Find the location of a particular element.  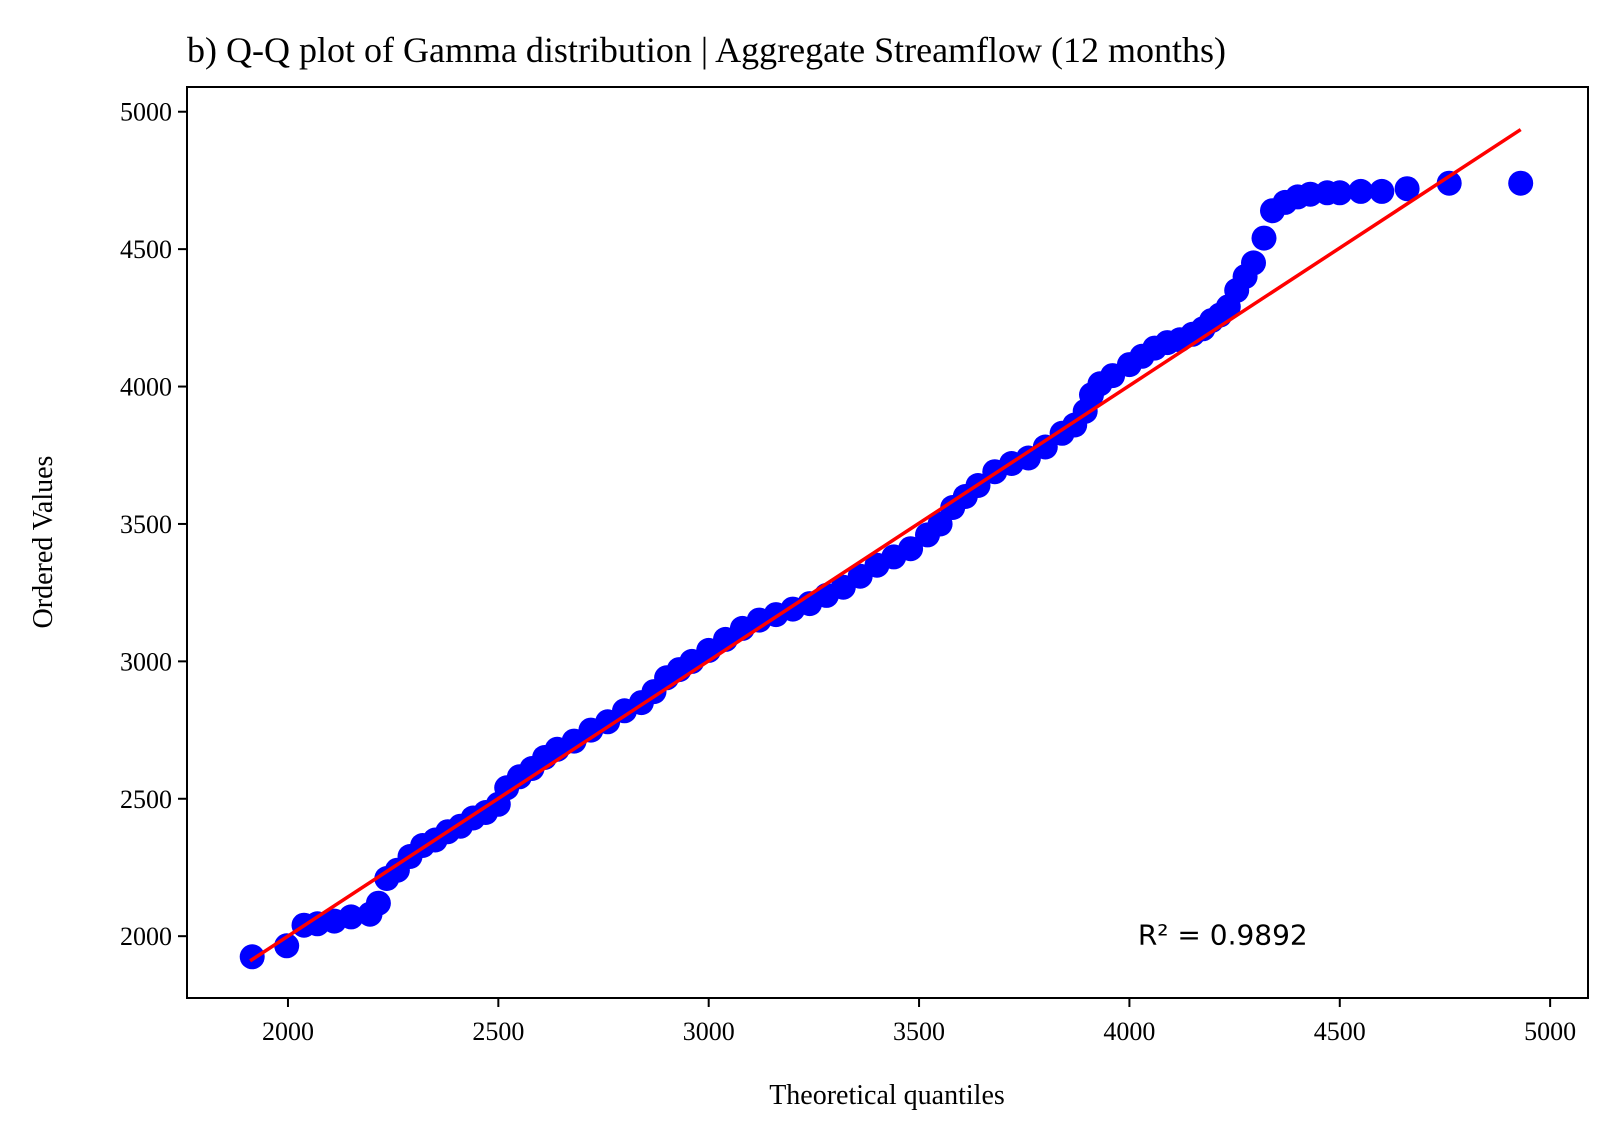

x-tick-label-2500: 2500 is located at coordinates (498, 1031).